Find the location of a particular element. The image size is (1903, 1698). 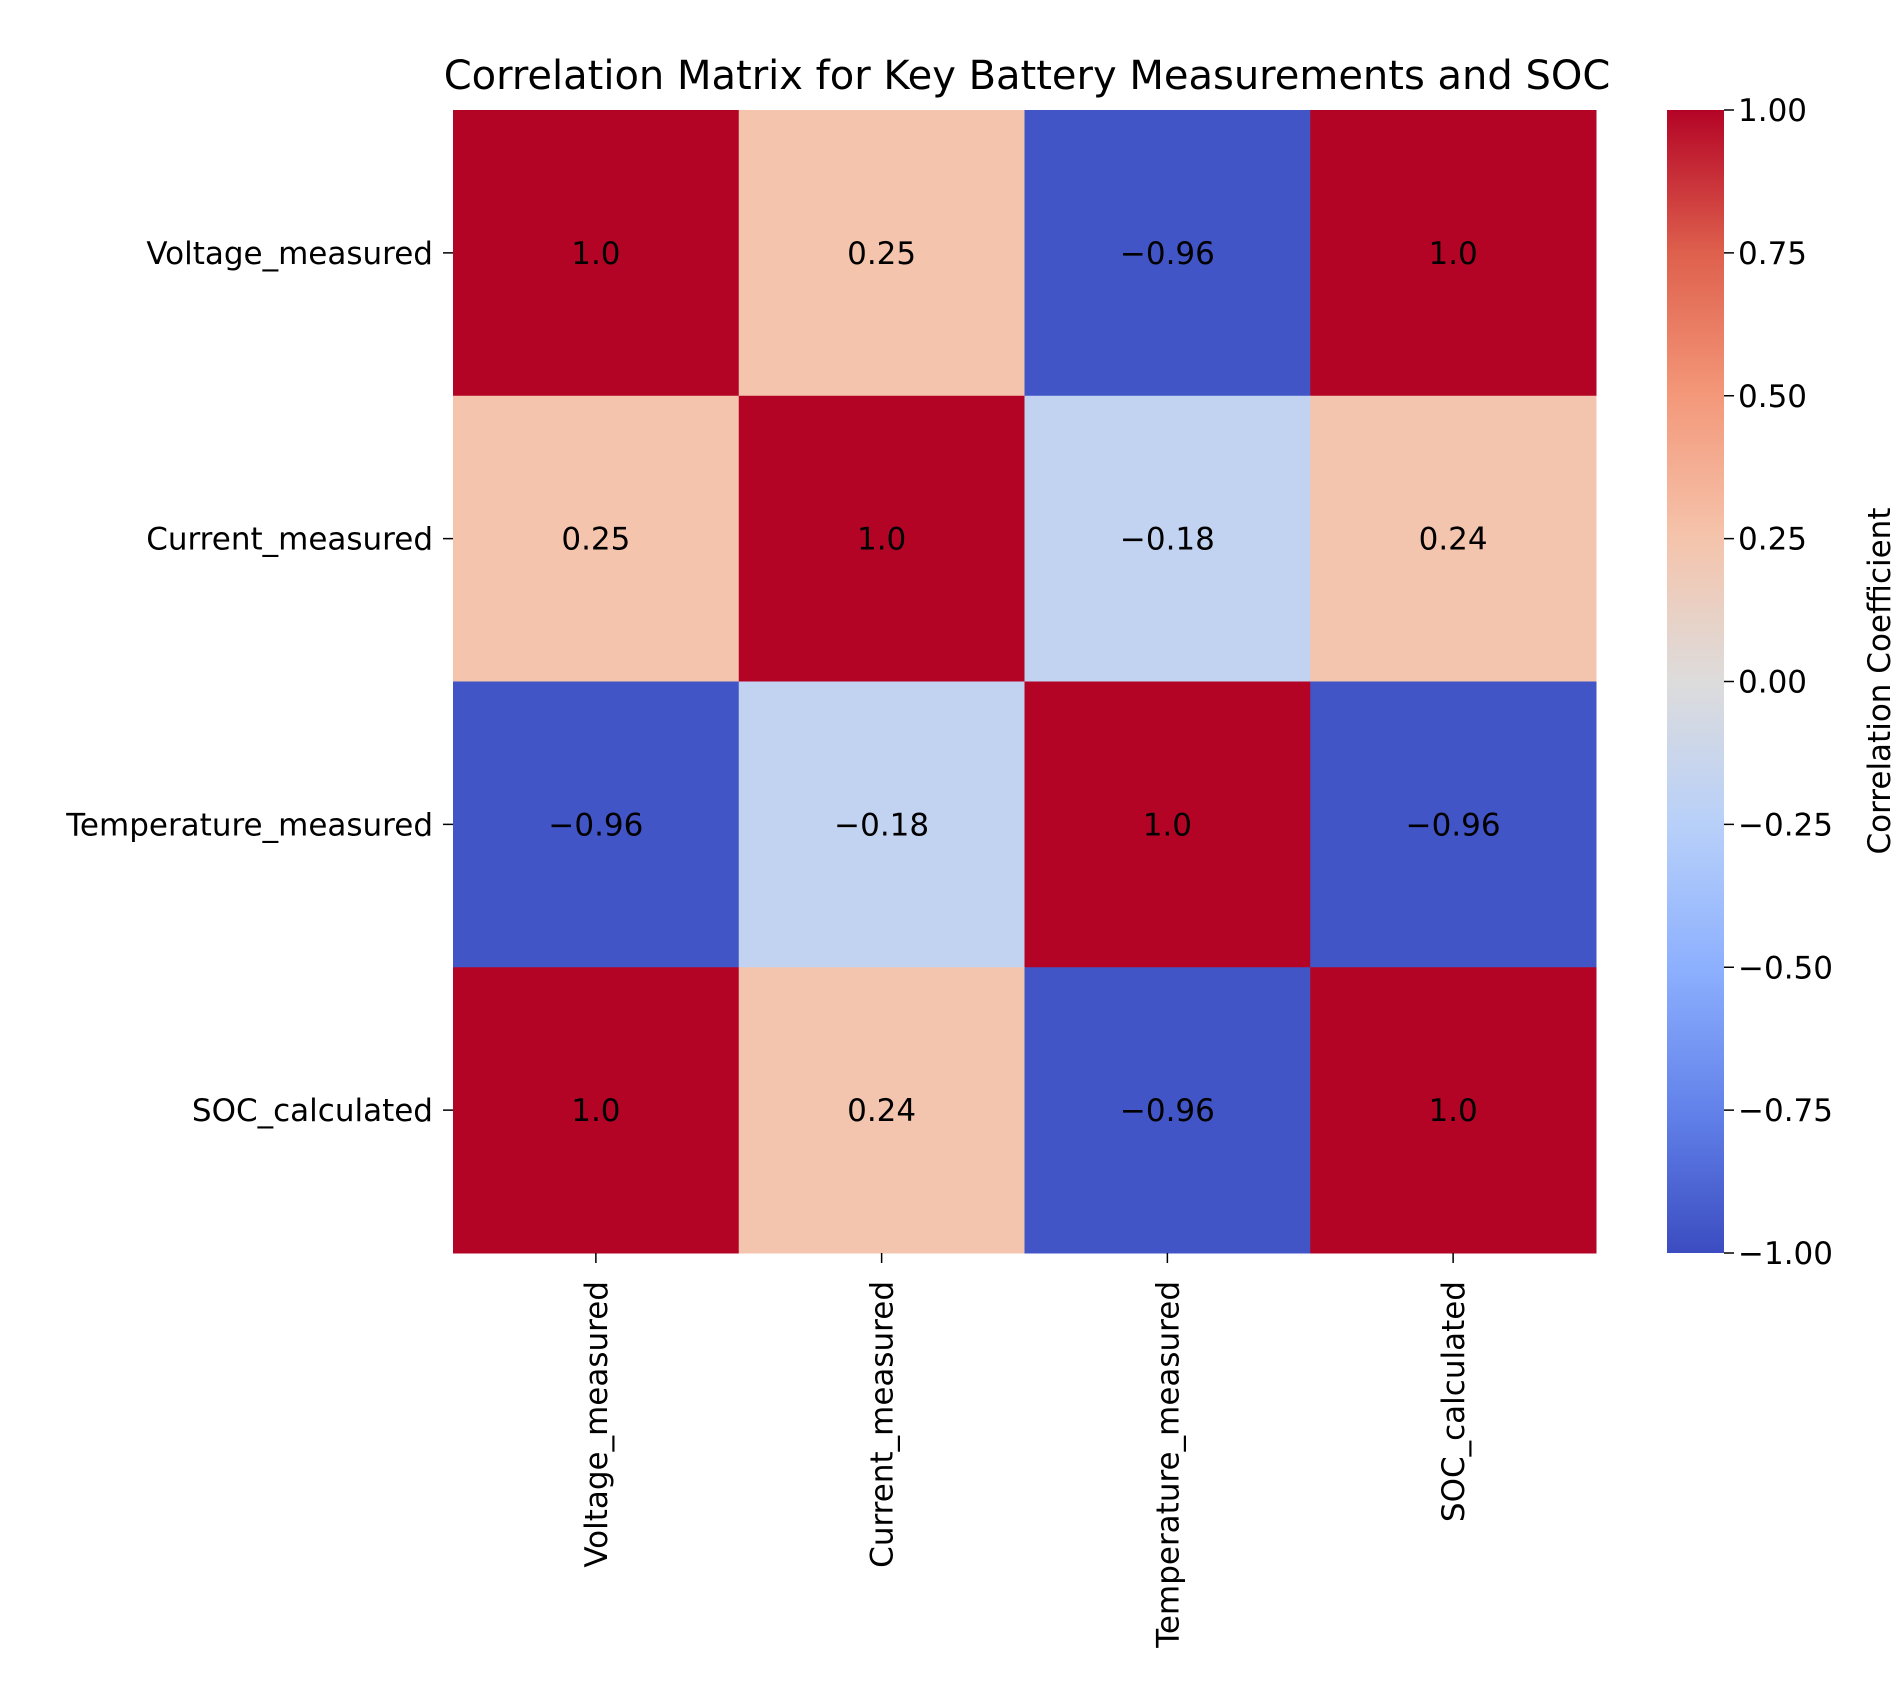

colorbar is located at coordinates (1695, 681).